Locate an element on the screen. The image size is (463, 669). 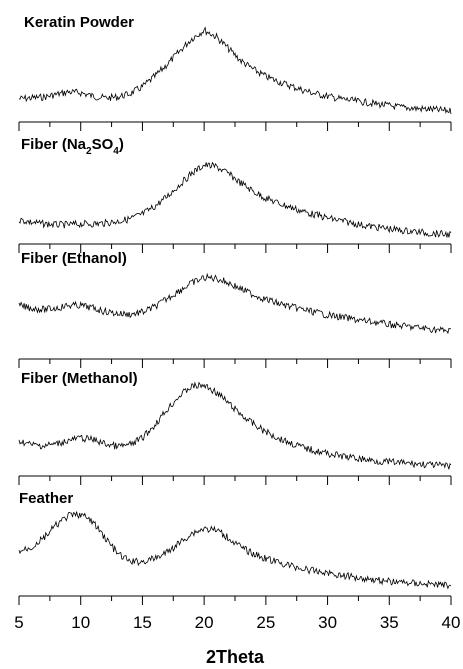
trace-fiber-ethanol is located at coordinates (235, 303).